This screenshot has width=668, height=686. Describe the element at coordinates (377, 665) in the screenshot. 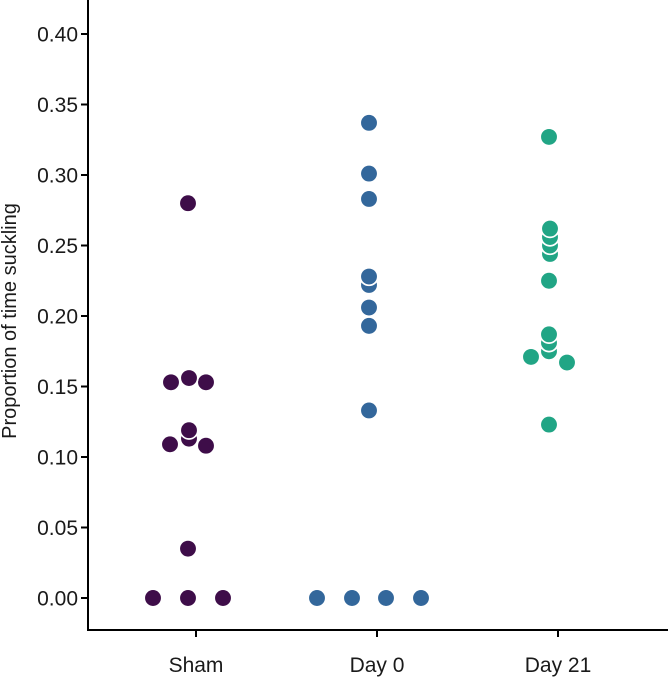

I see `x-category-label: Day 0` at that location.